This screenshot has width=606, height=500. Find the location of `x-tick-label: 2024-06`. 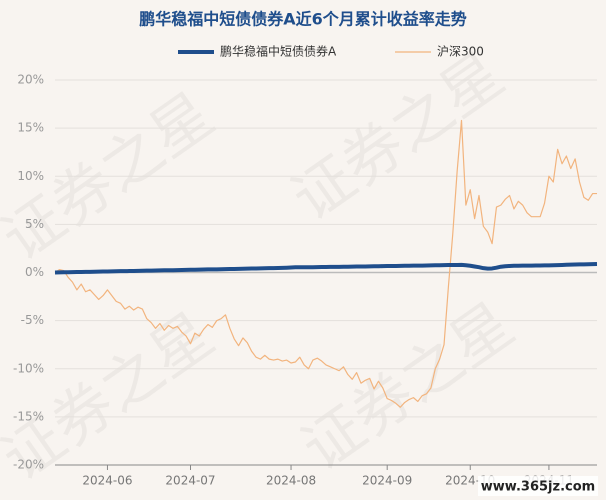

x-tick-label: 2024-06 is located at coordinates (107, 481).